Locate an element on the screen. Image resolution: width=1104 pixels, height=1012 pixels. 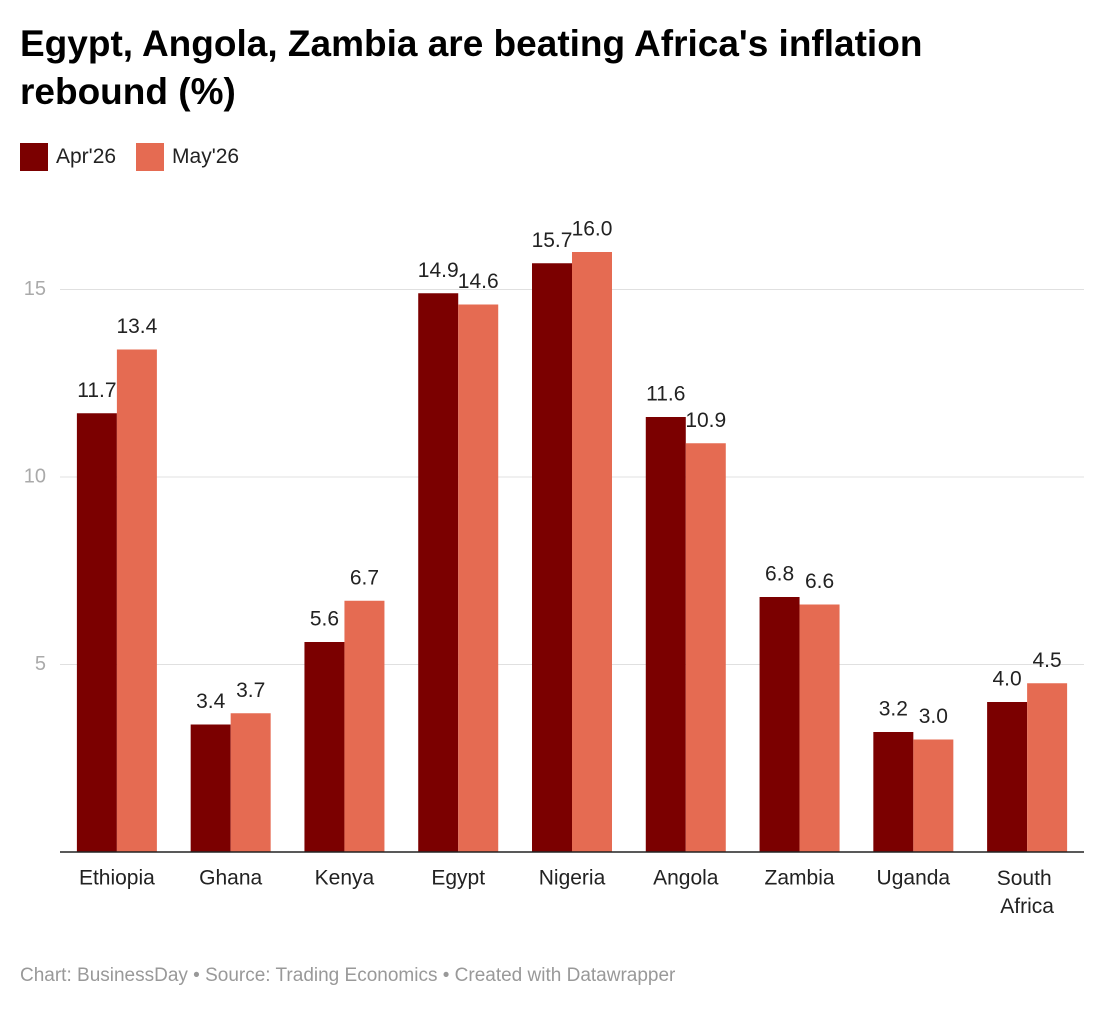
value-label: 3.2 is located at coordinates (893, 709).